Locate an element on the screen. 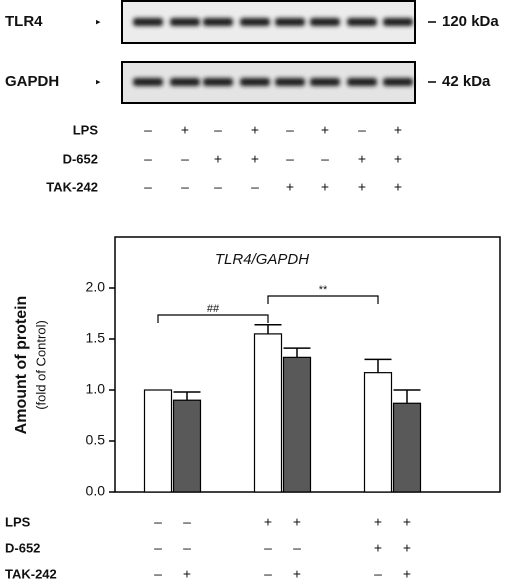 The width and height of the screenshot is (526, 585). blot-label: GAPDH is located at coordinates (32, 81).